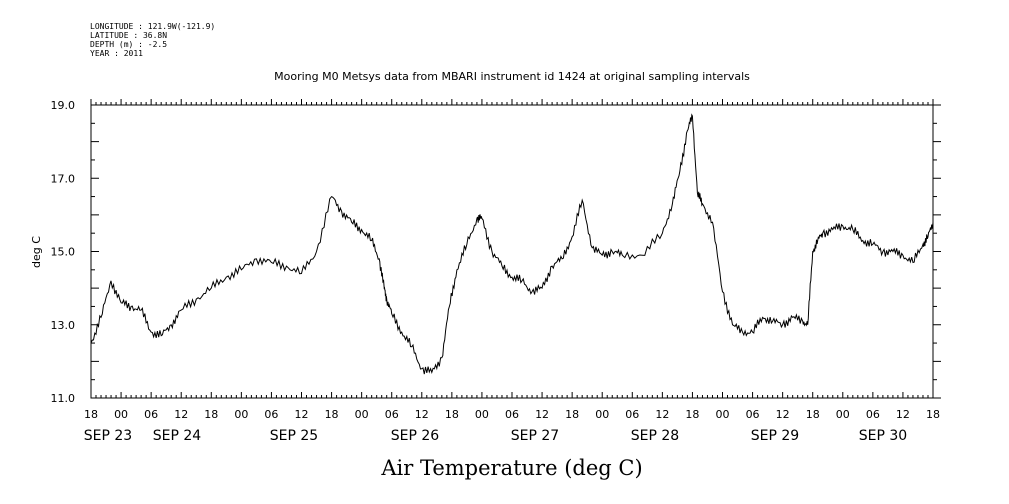 Image resolution: width=1009 pixels, height=504 pixels. What do you see at coordinates (36, 252) in the screenshot?
I see `y-axis-label: deg C` at bounding box center [36, 252].